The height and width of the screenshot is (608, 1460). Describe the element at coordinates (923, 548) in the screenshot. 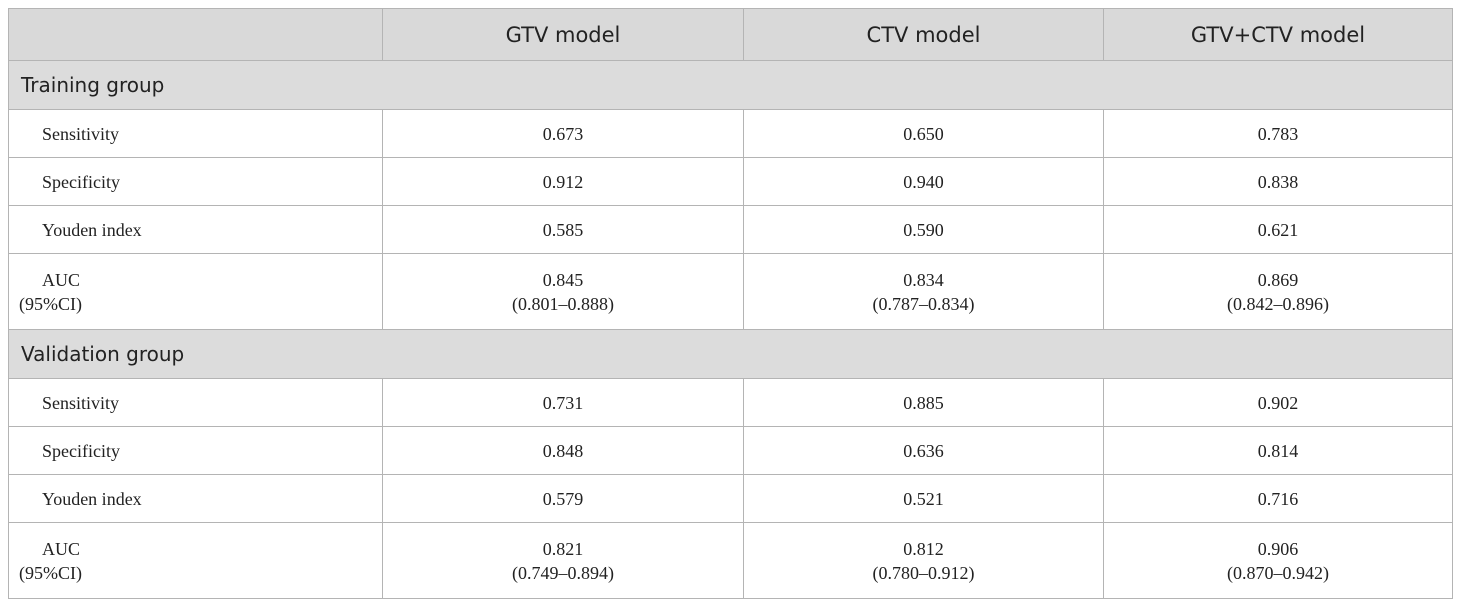

I see `value-line: 0.812` at that location.